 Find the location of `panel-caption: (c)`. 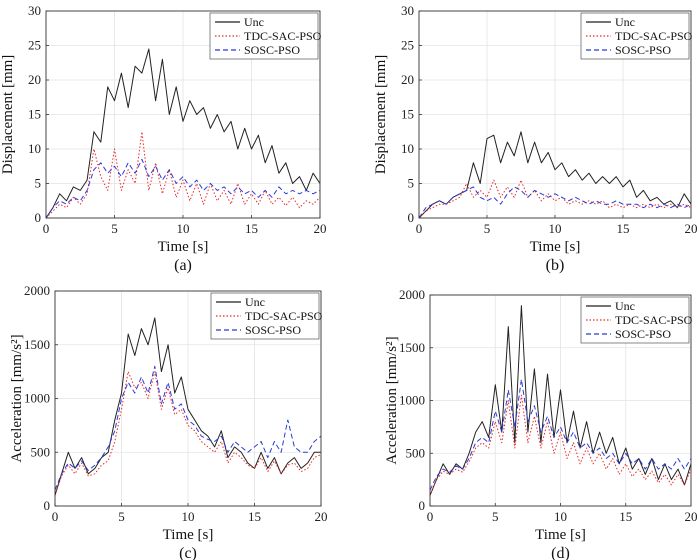

panel-caption: (c) is located at coordinates (188, 552).